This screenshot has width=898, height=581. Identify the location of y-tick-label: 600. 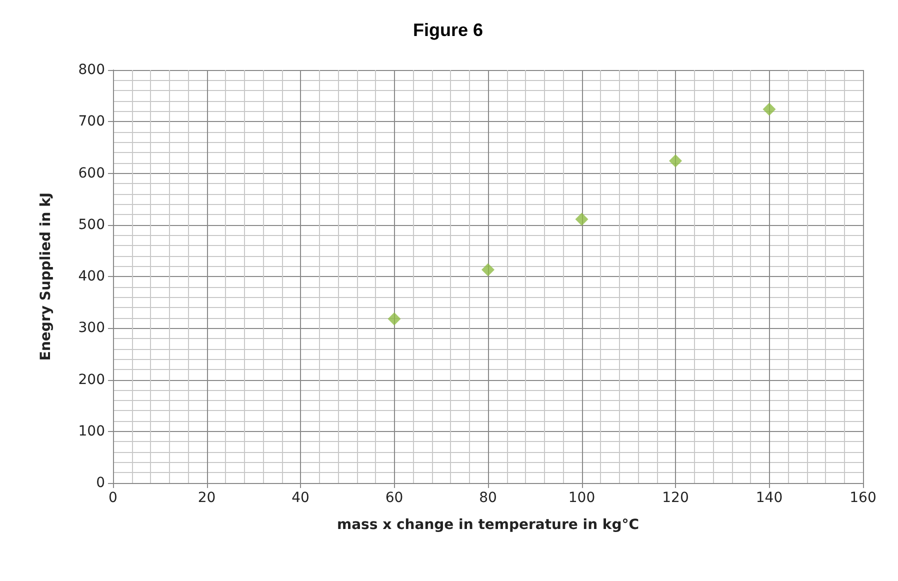
(91, 173).